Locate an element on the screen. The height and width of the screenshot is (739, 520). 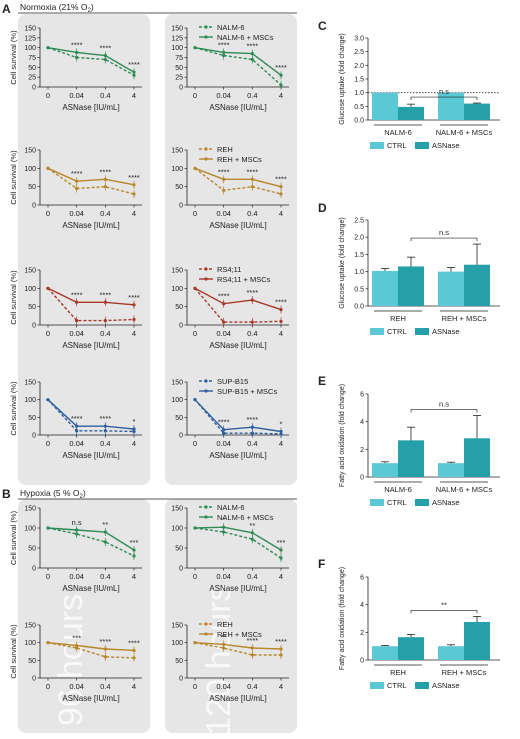
significance-label: n.s is located at coordinates (444, 403).